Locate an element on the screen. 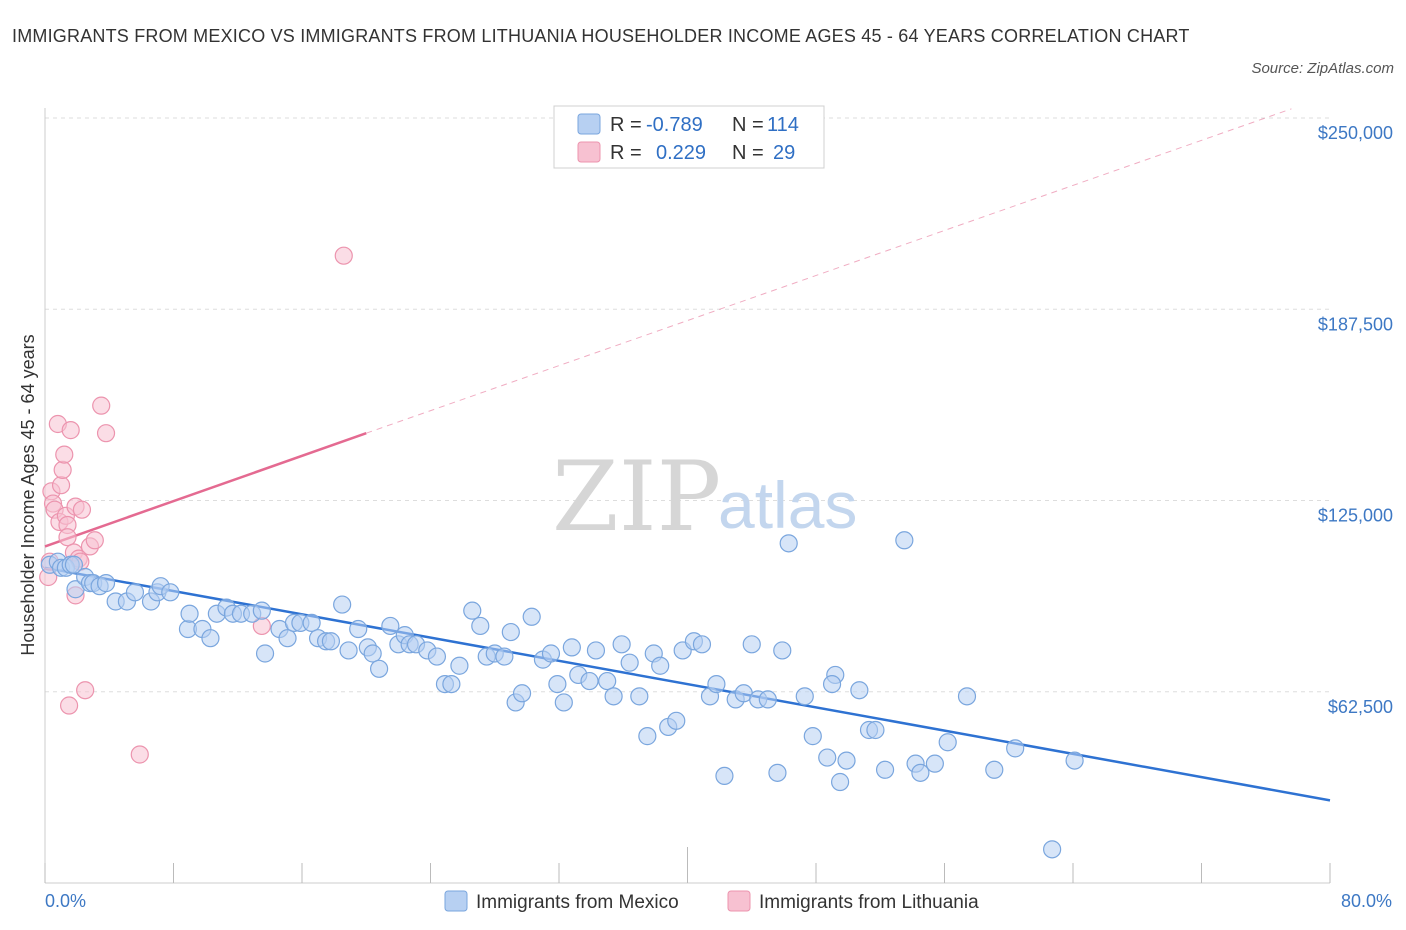  watermark-atlas: atlas is located at coordinates (787, 505).